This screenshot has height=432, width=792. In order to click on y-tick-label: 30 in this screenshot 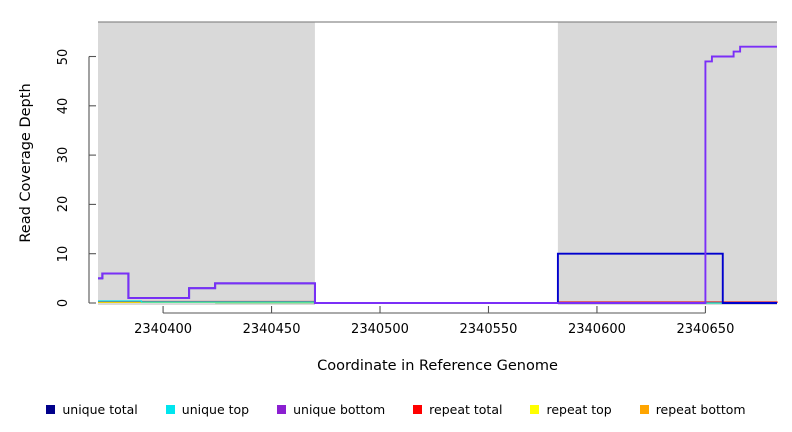, I will do `click(63, 155)`.